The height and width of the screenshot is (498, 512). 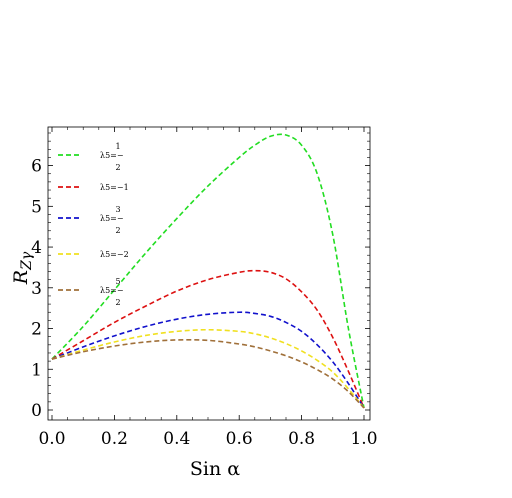 What do you see at coordinates (36, 370) in the screenshot?
I see `y-tick-label: 1` at bounding box center [36, 370].